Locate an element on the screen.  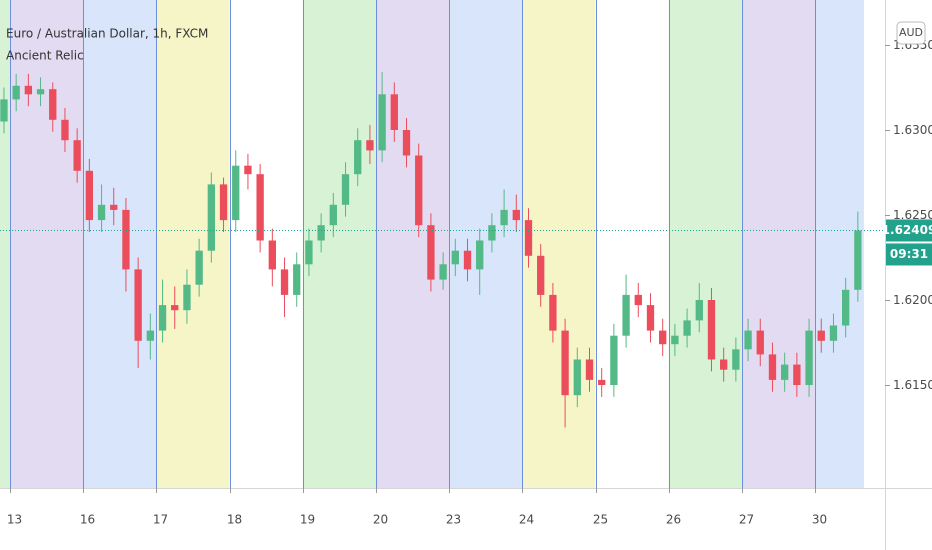
x-tick-label: 19 is located at coordinates (307, 520).